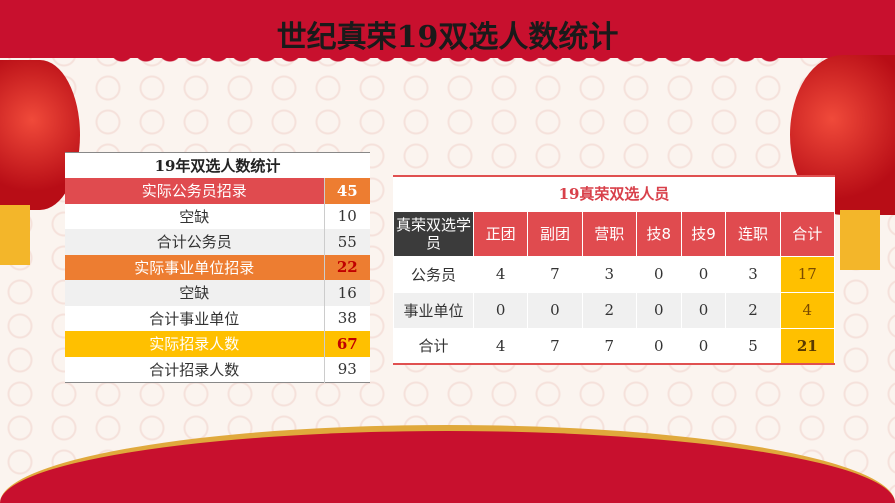 The height and width of the screenshot is (503, 895). I want to click on table-row: 公务员 4 7 3 0 0 3 17, so click(614, 274).